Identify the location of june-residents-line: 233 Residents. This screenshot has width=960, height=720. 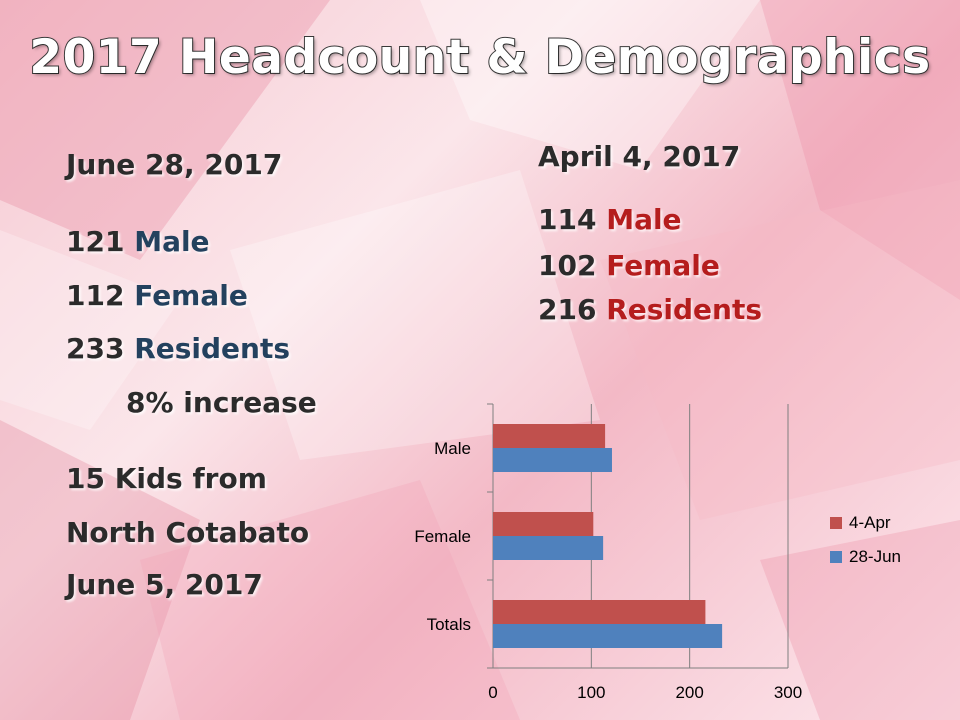
(178, 348).